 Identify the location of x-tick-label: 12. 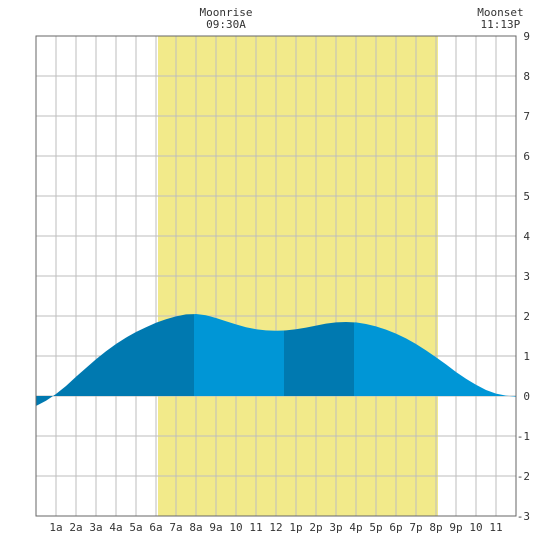
(275, 527).